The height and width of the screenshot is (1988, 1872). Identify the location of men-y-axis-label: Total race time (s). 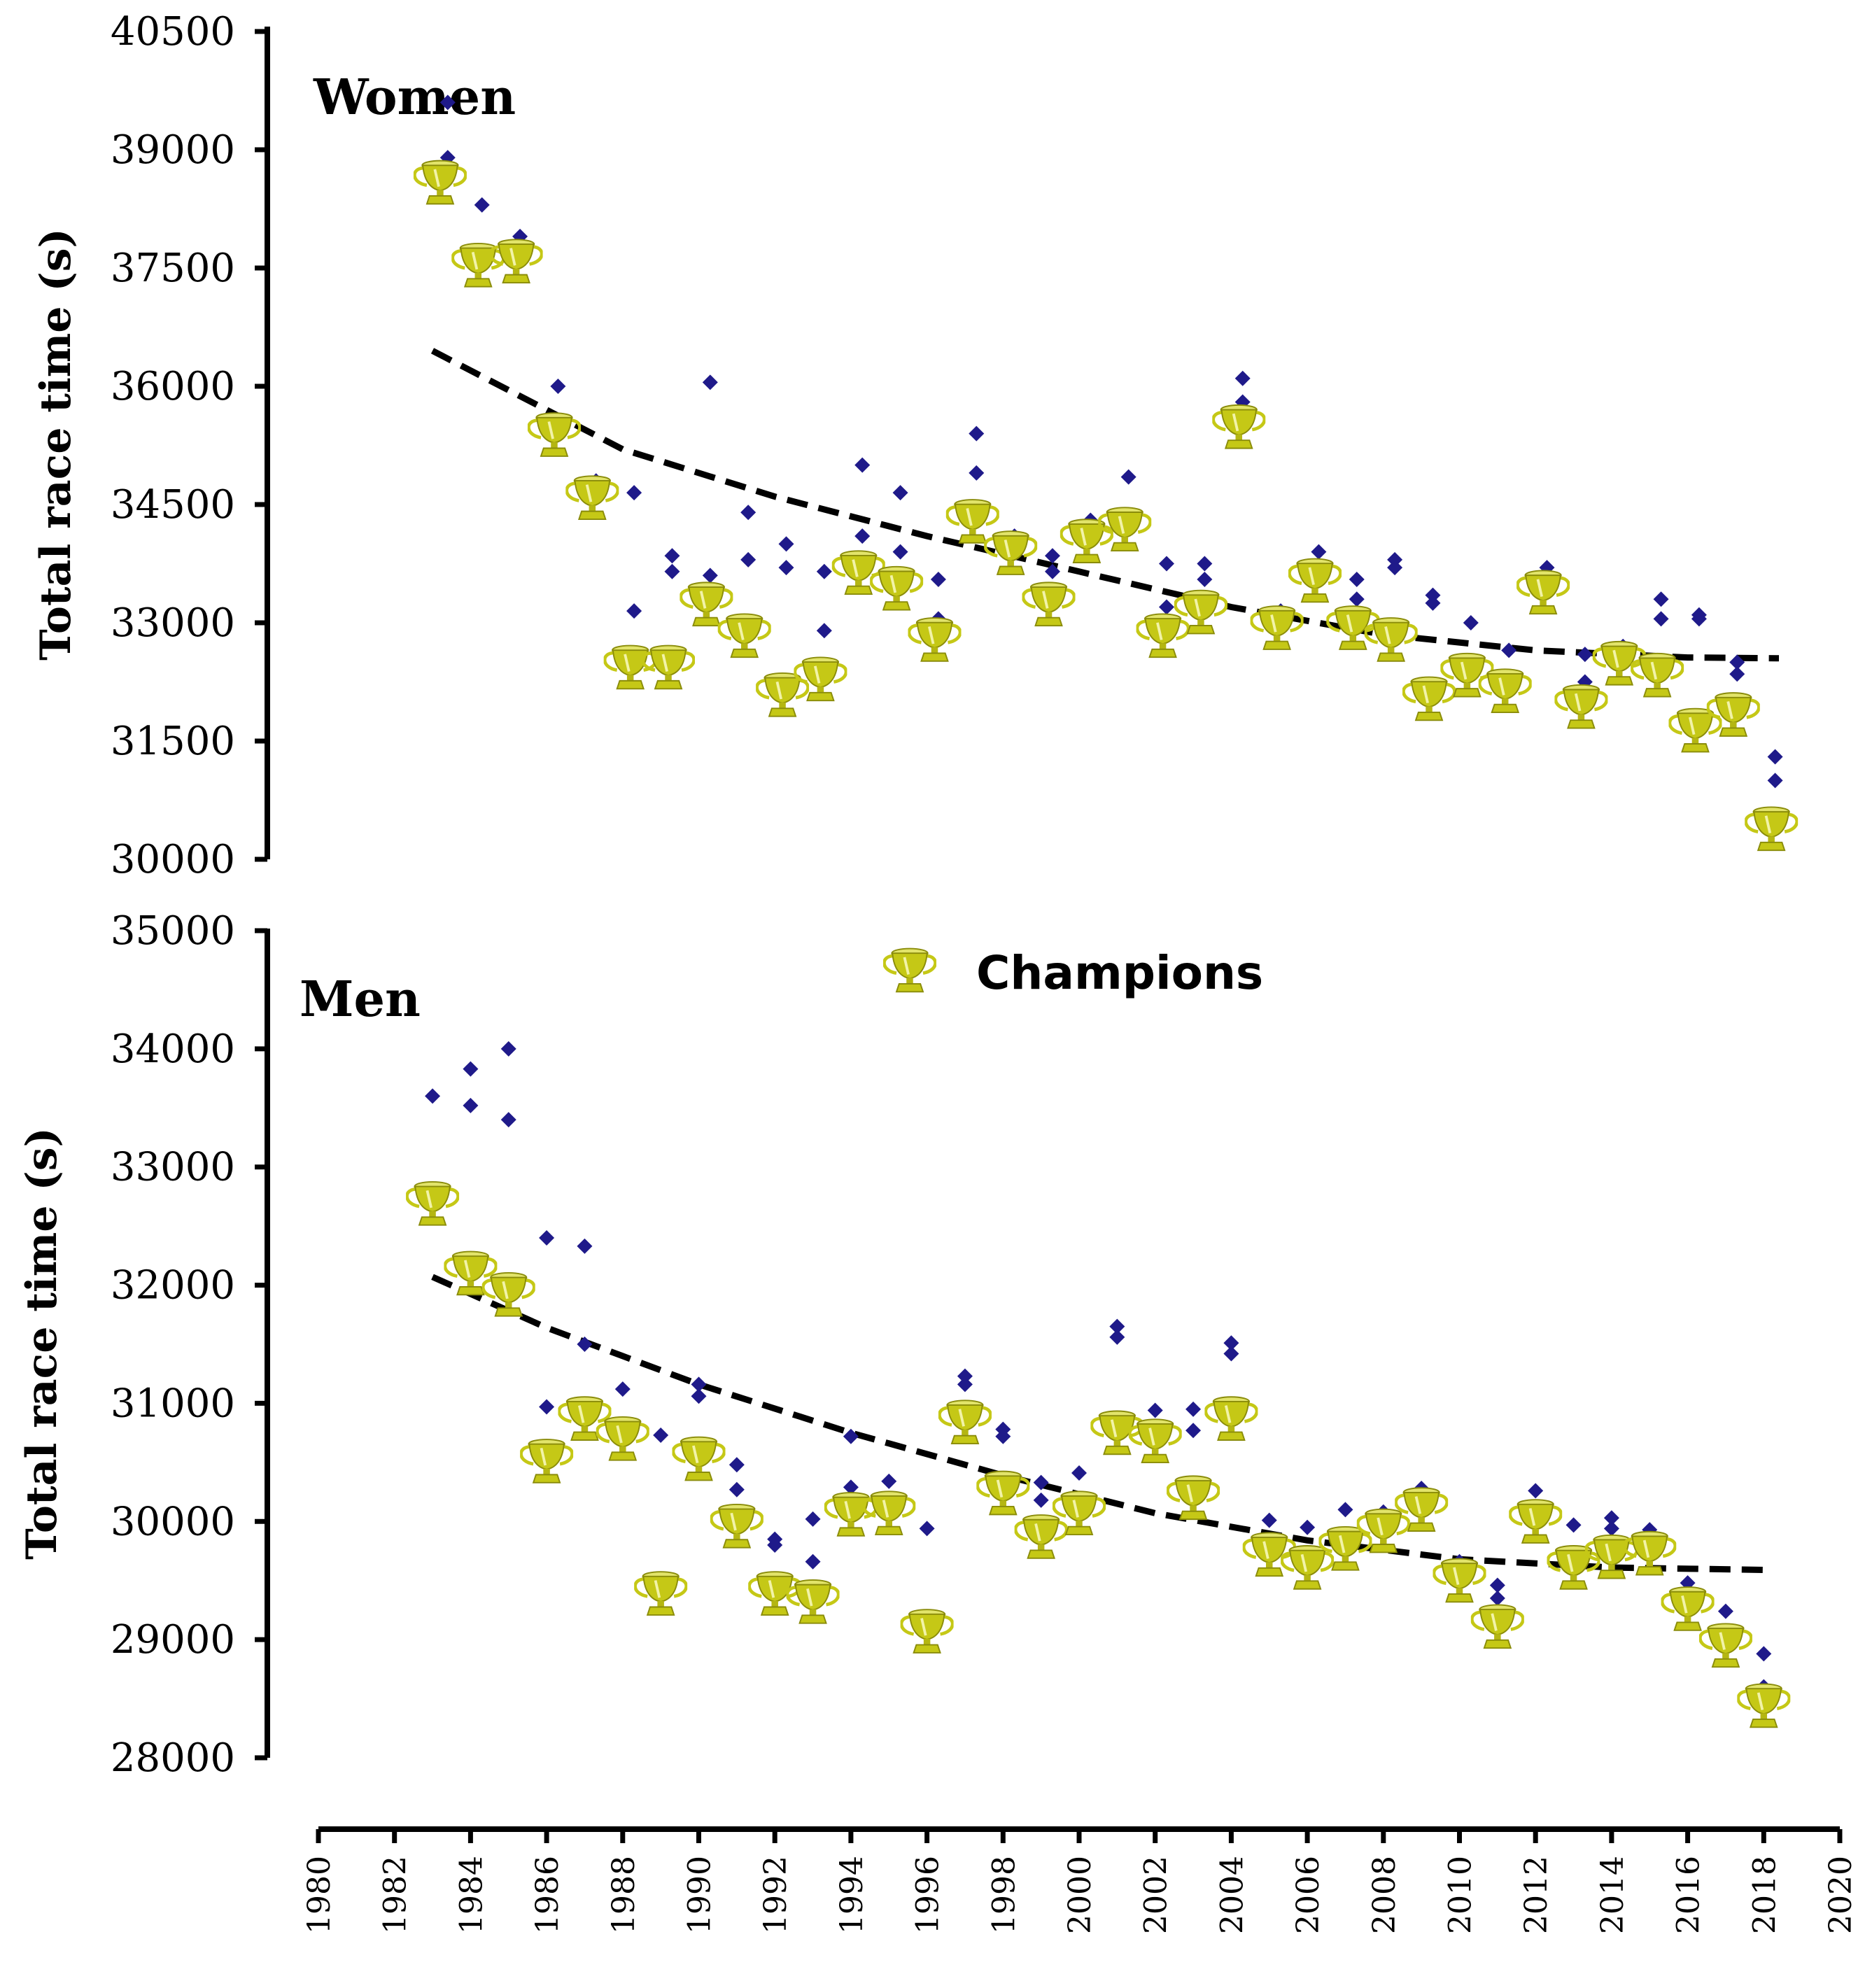
(41, 1343).